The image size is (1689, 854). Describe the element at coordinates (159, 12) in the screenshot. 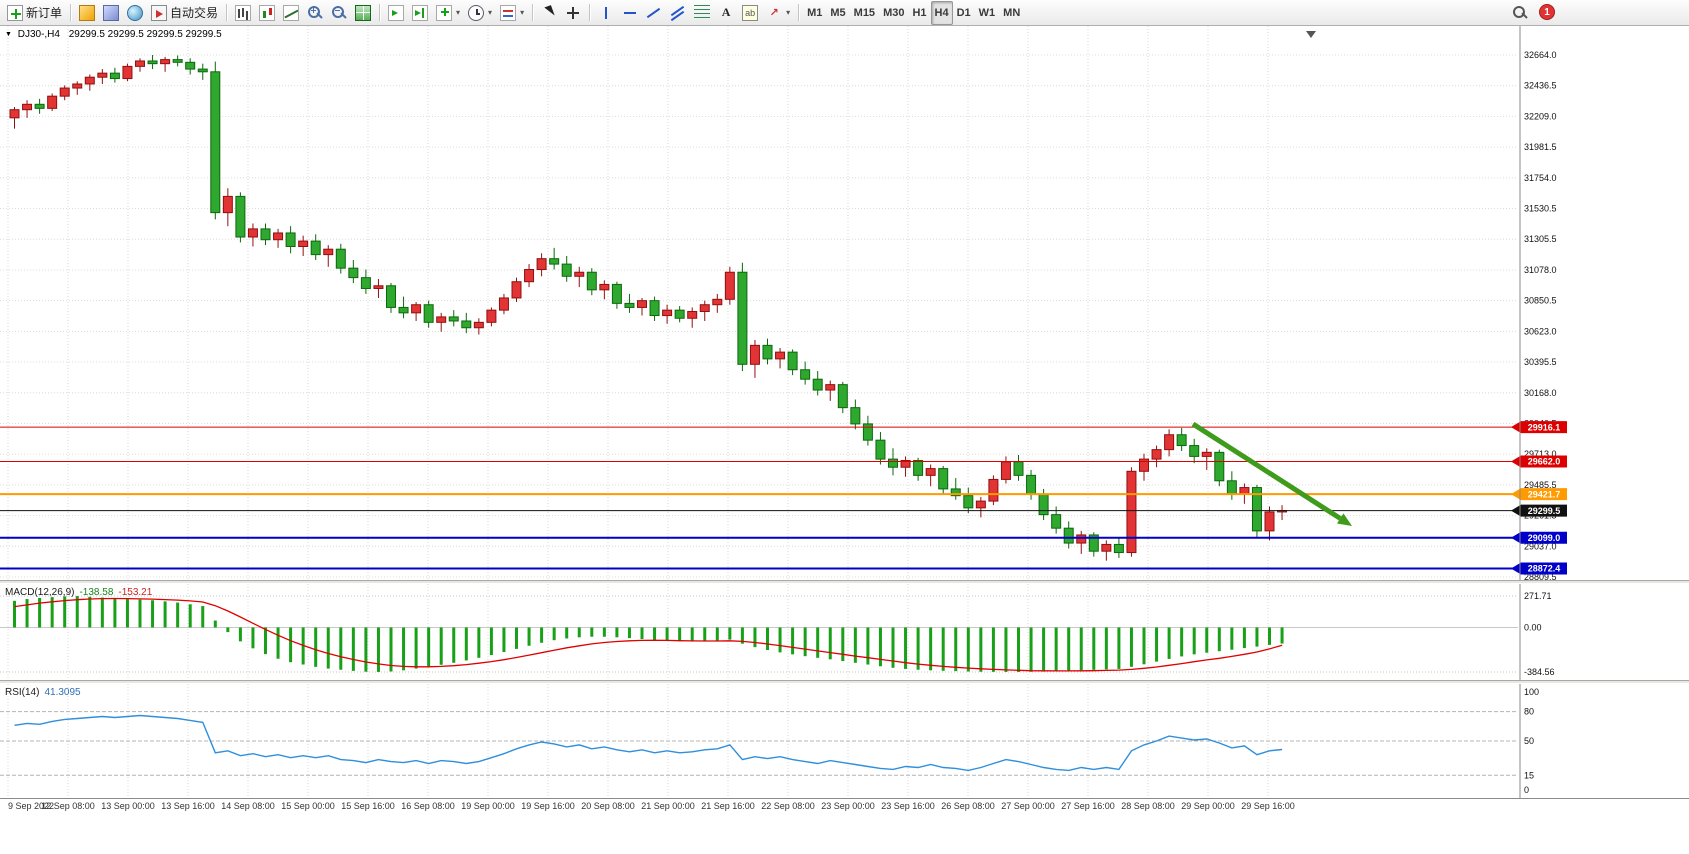

I see `autotrading-icon` at that location.